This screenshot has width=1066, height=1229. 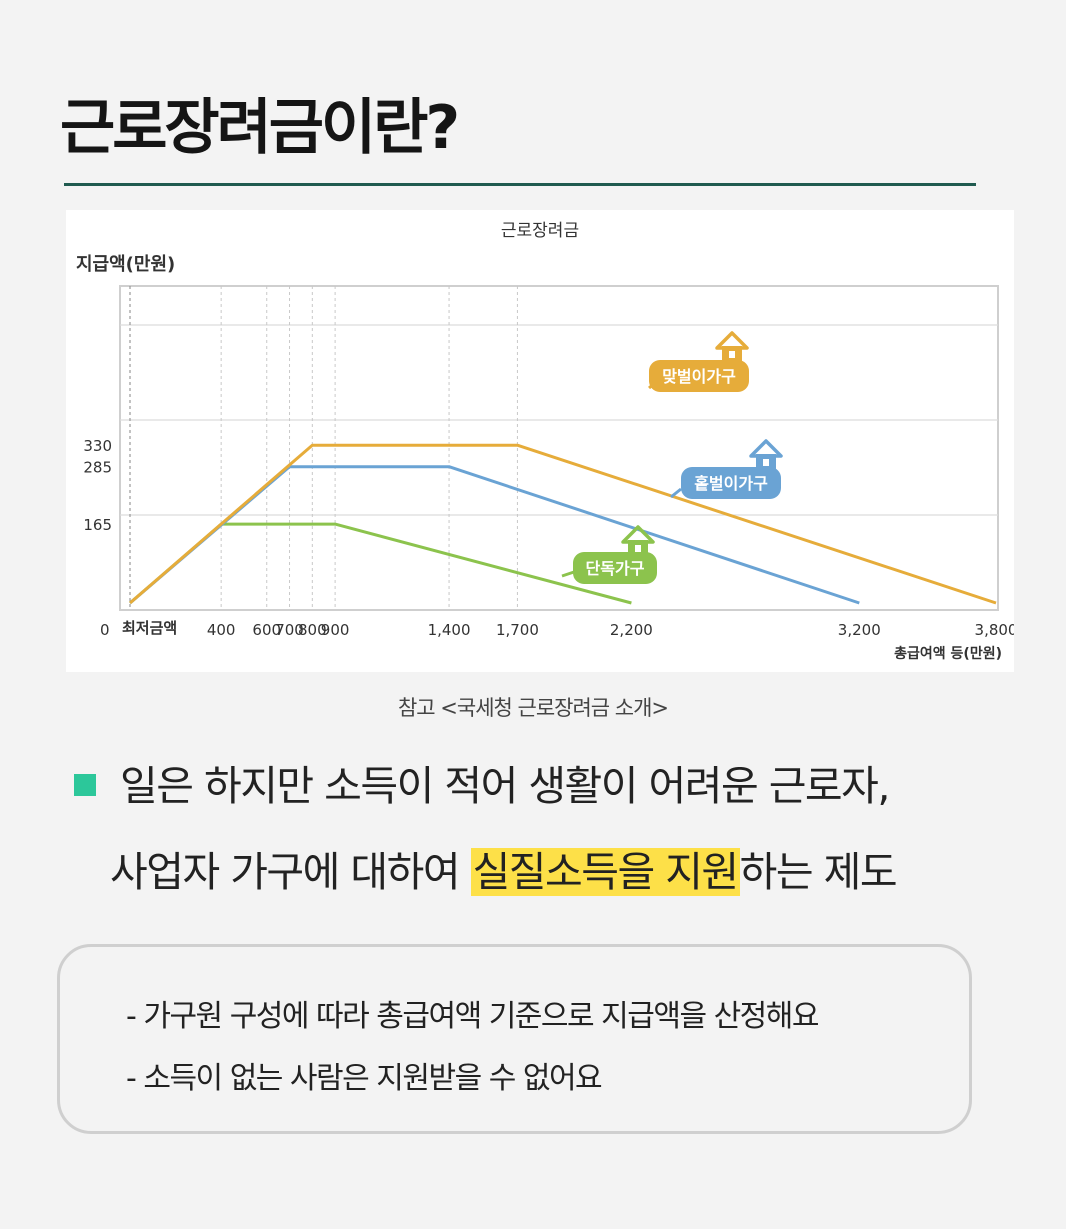 I want to click on series-line, so click(x=563, y=524).